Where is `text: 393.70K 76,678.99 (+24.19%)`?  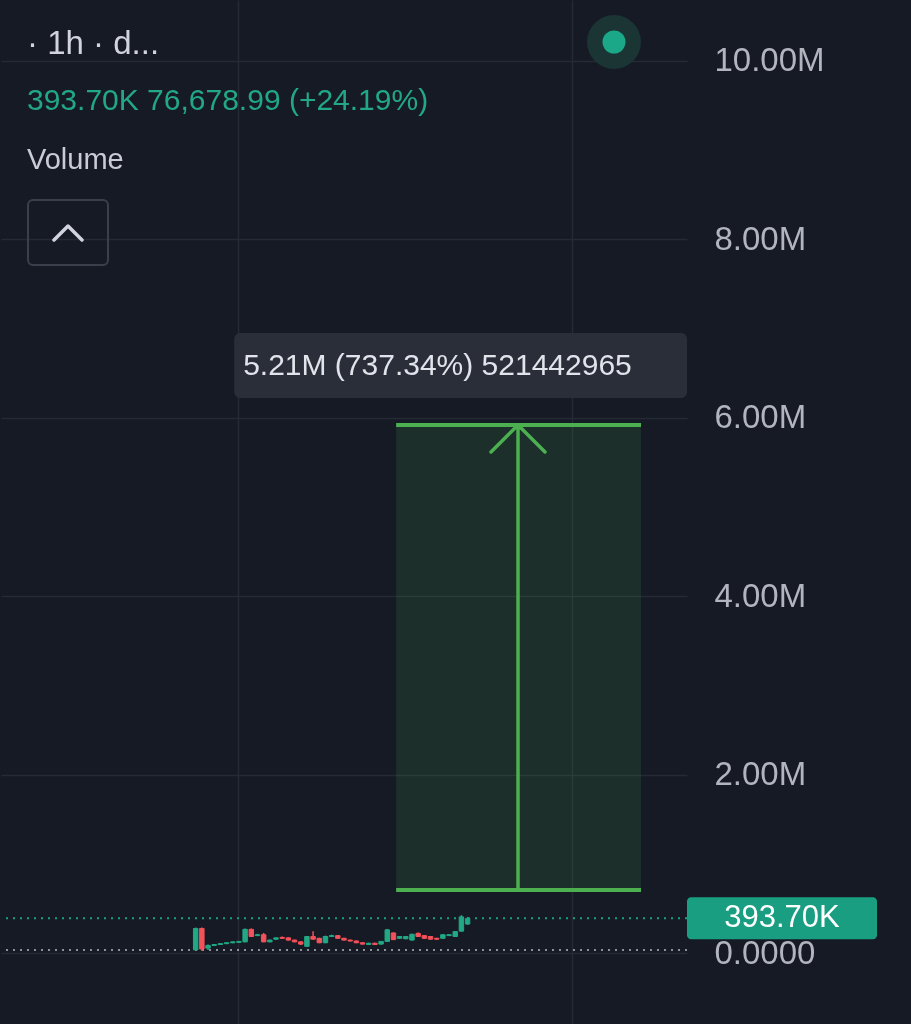
text: 393.70K 76,678.99 (+24.19%) is located at coordinates (228, 99).